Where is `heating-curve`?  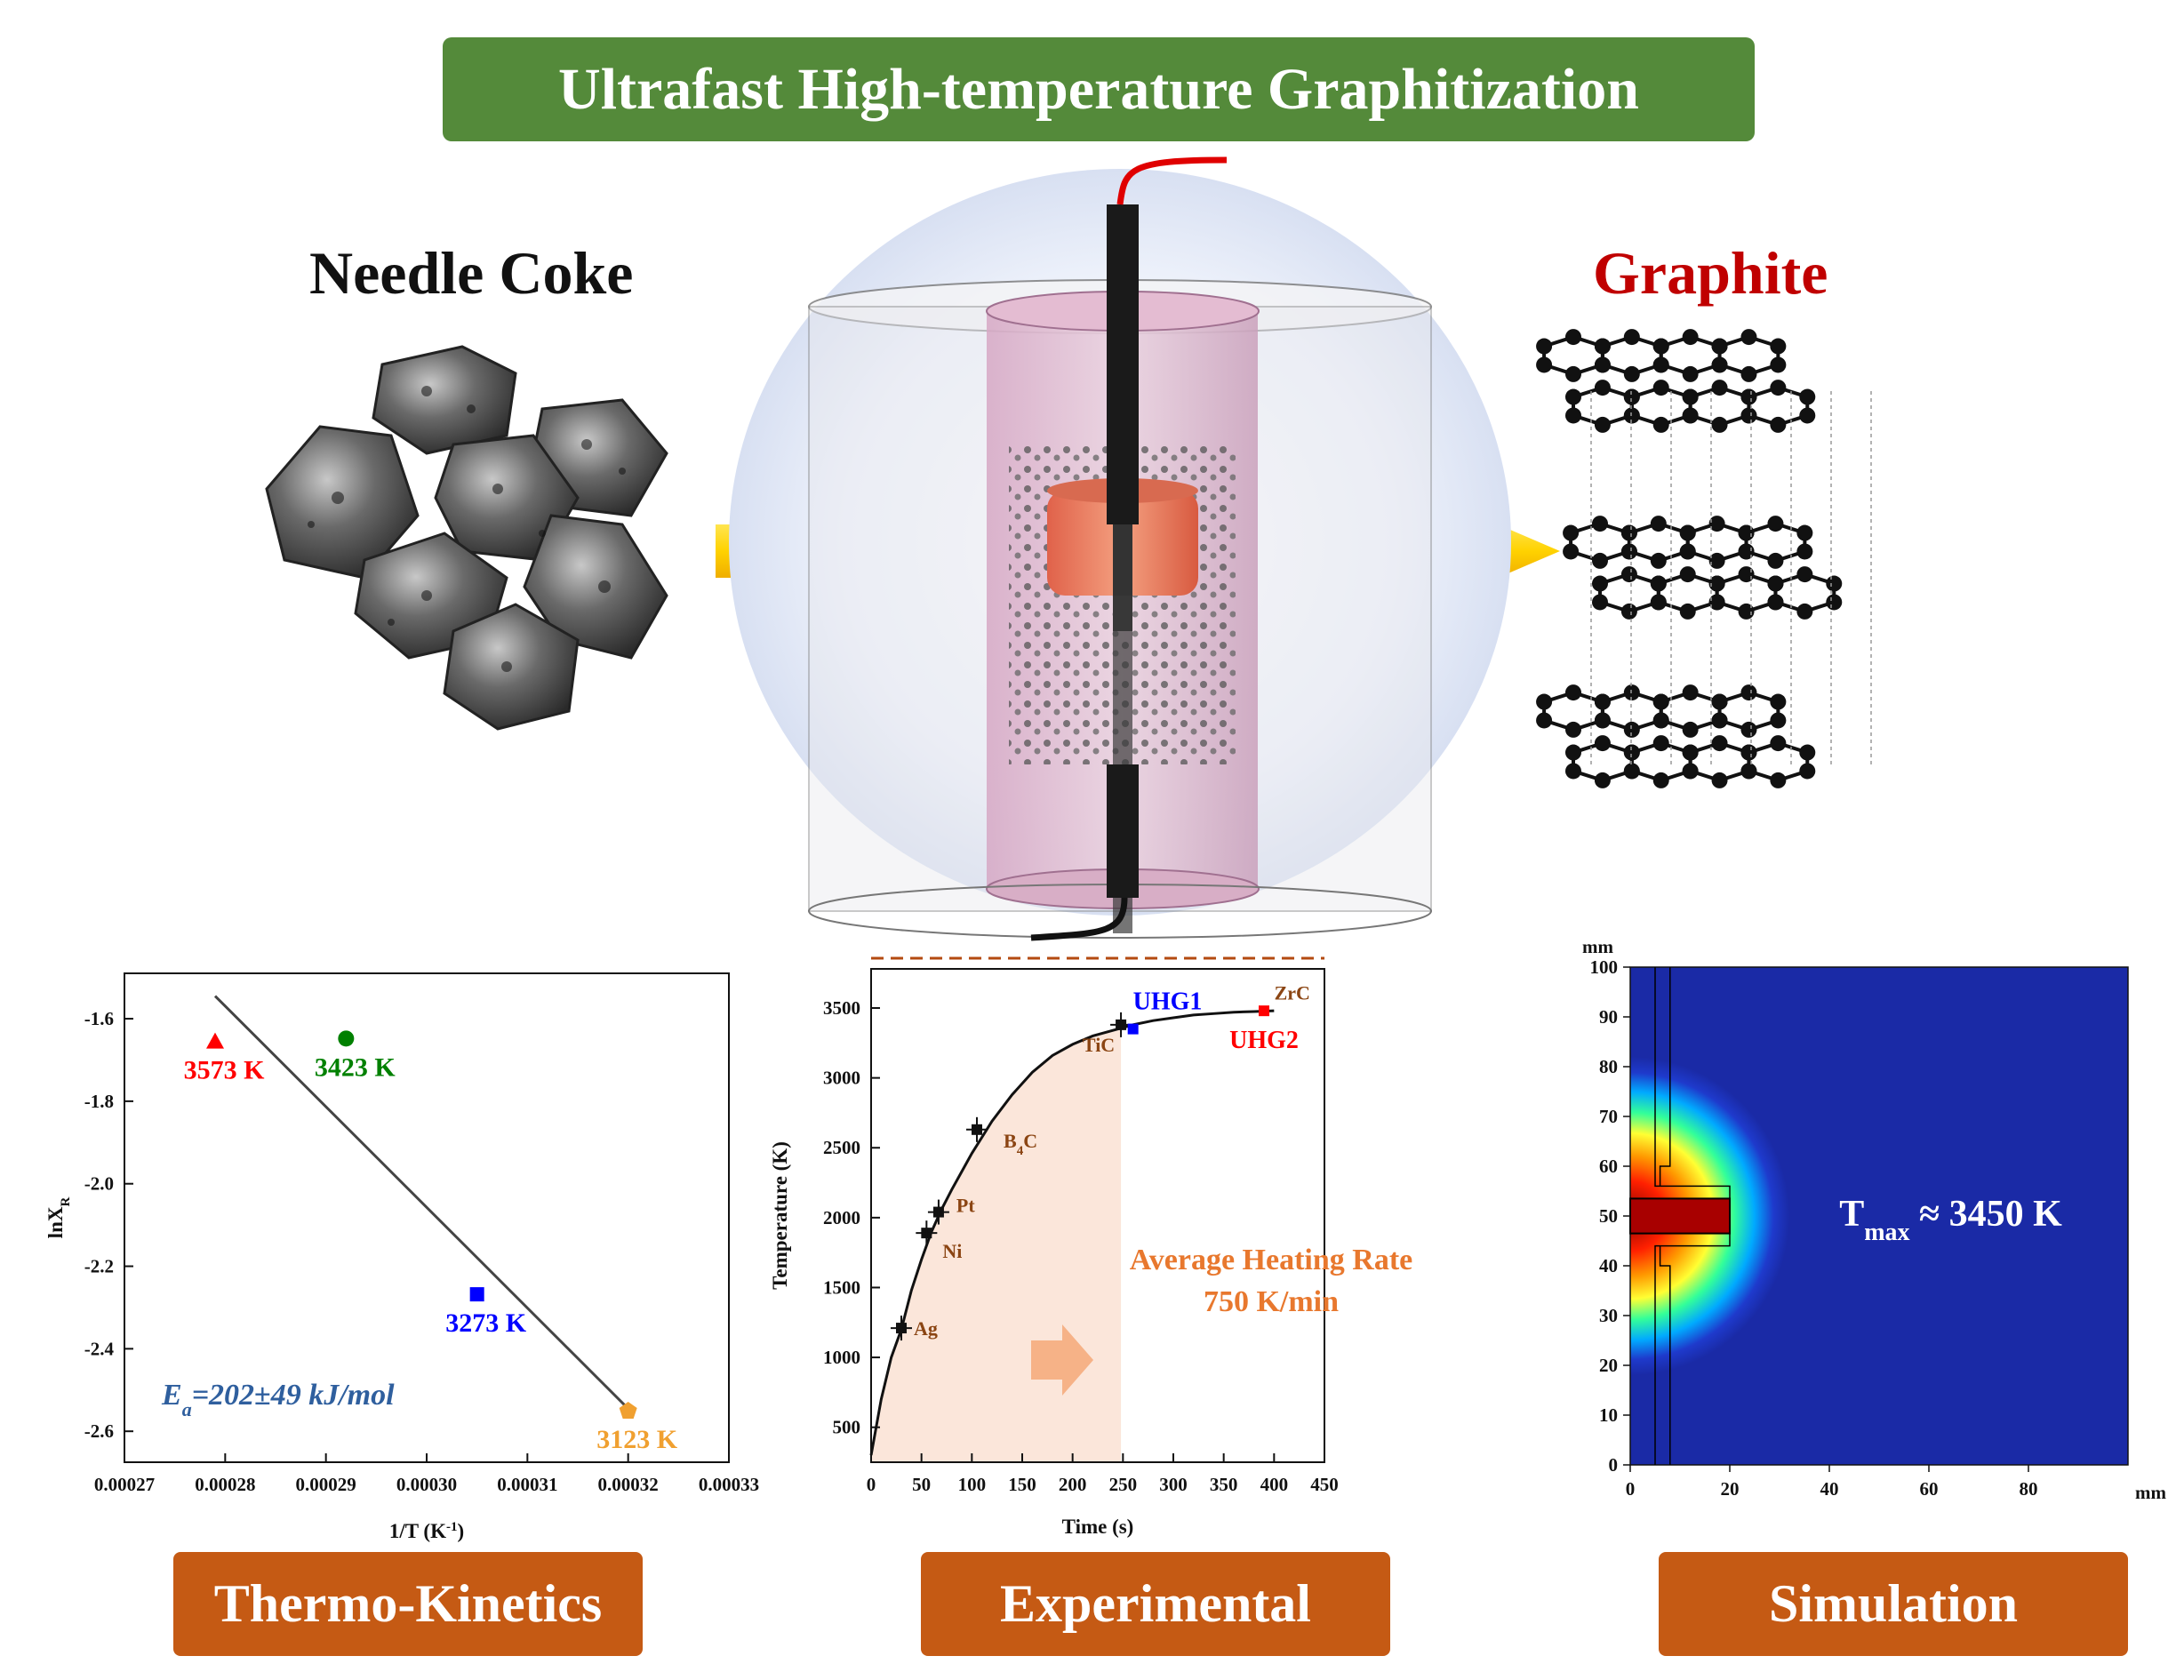
heating-curve is located at coordinates (1072, 1232).